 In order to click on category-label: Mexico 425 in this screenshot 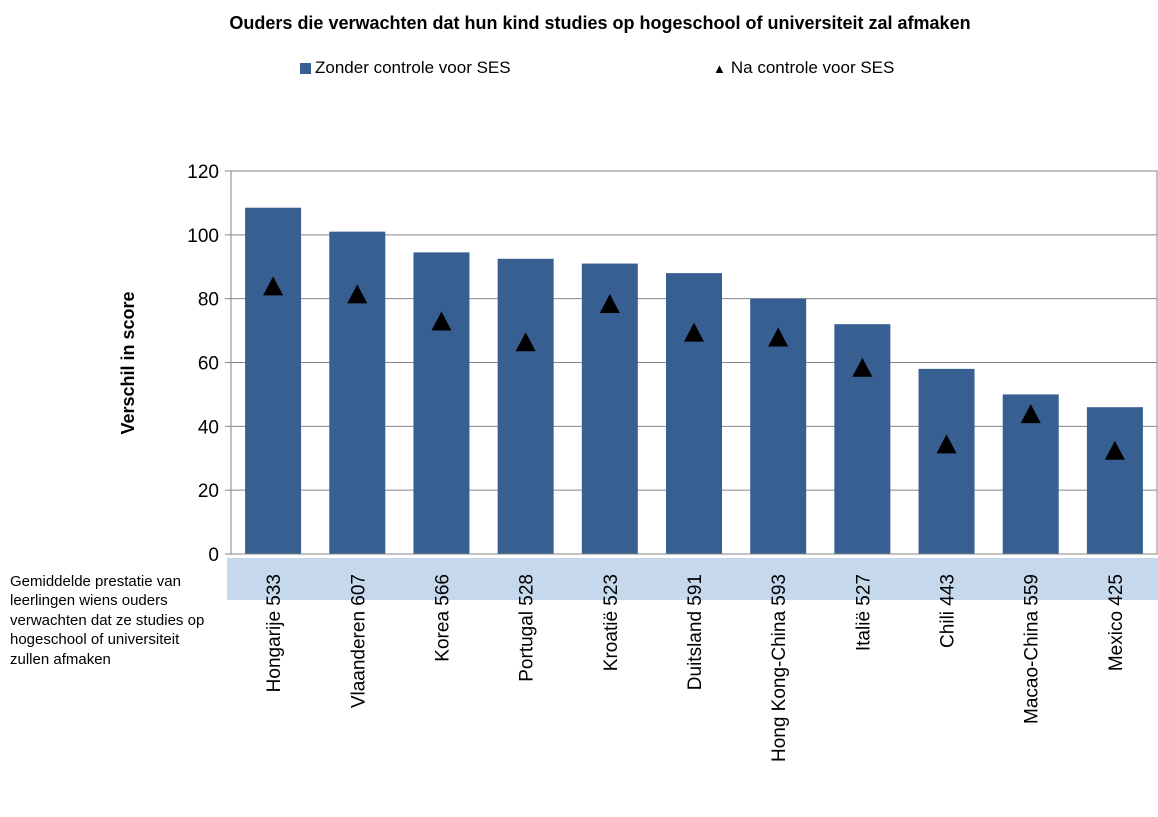, I will do `click(1116, 622)`.